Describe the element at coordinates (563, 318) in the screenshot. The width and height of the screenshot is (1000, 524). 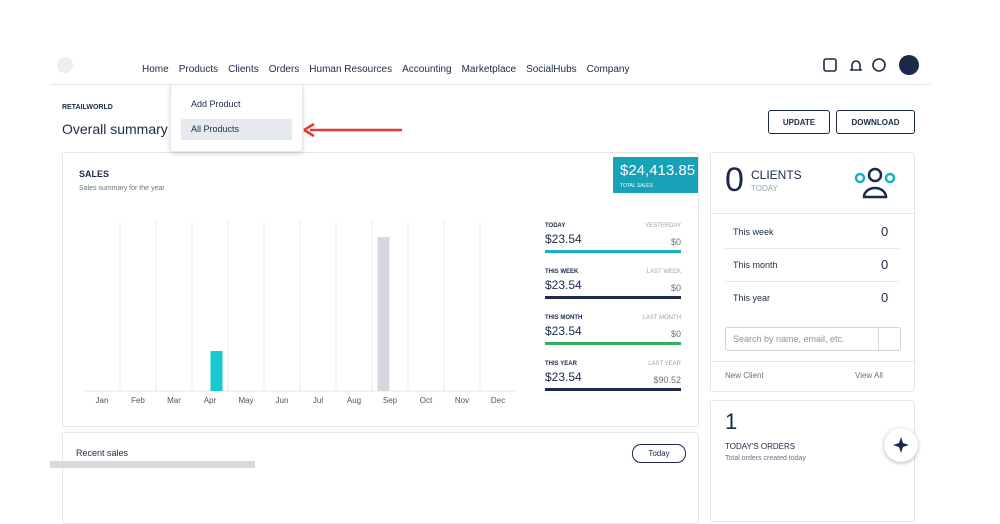
I see `stat-label: THIS MONTH` at that location.